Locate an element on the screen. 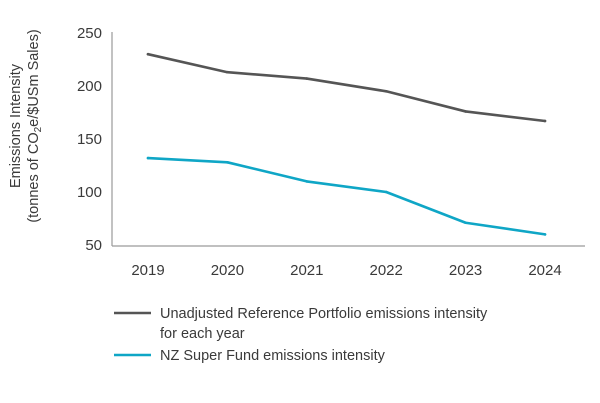 The image size is (600, 403). y-axis-title-subscript: 2 is located at coordinates (38, 129).